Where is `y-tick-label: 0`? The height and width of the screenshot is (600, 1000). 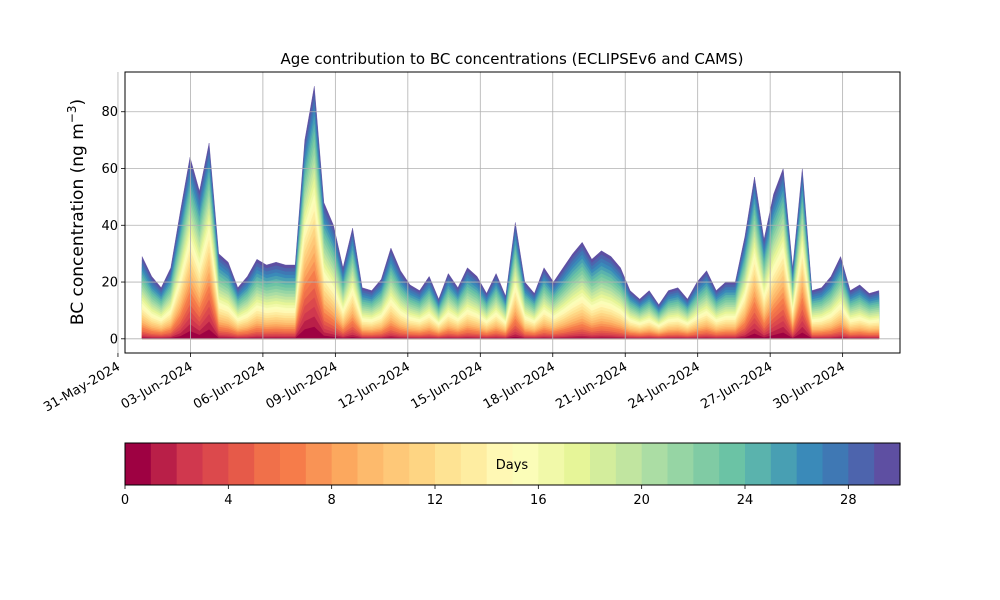
y-tick-label: 0 is located at coordinates (114, 339).